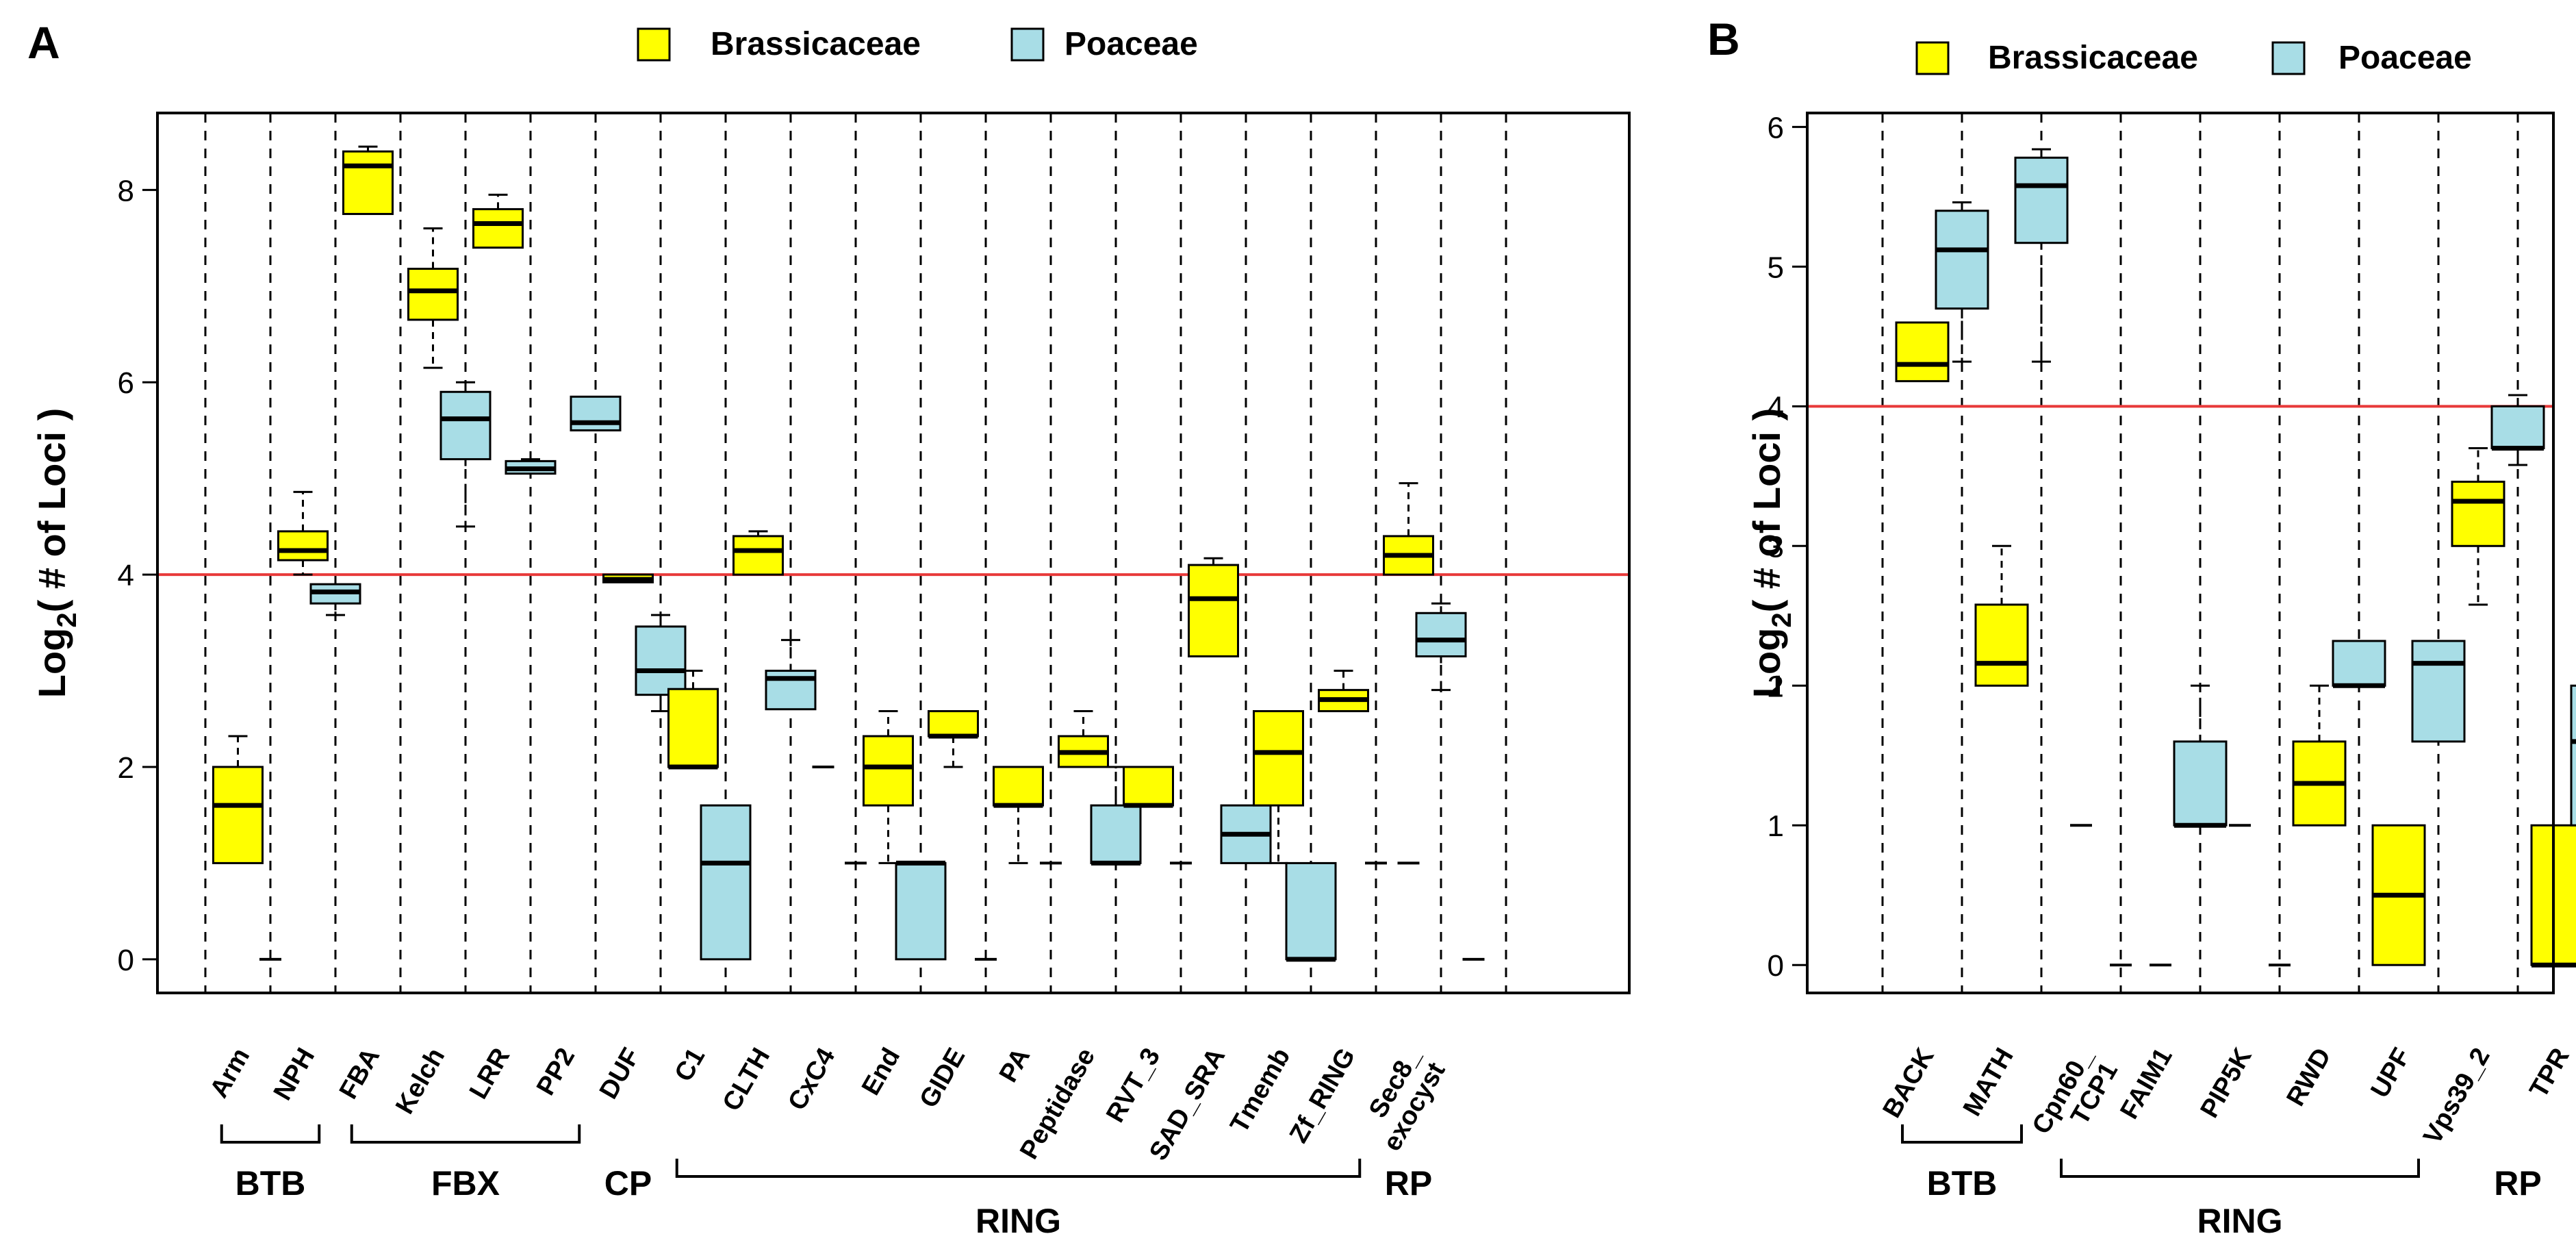 The height and width of the screenshot is (1260, 2576). I want to click on panel-b-vps39-2-brassicaceae-box, so click(2478, 513).